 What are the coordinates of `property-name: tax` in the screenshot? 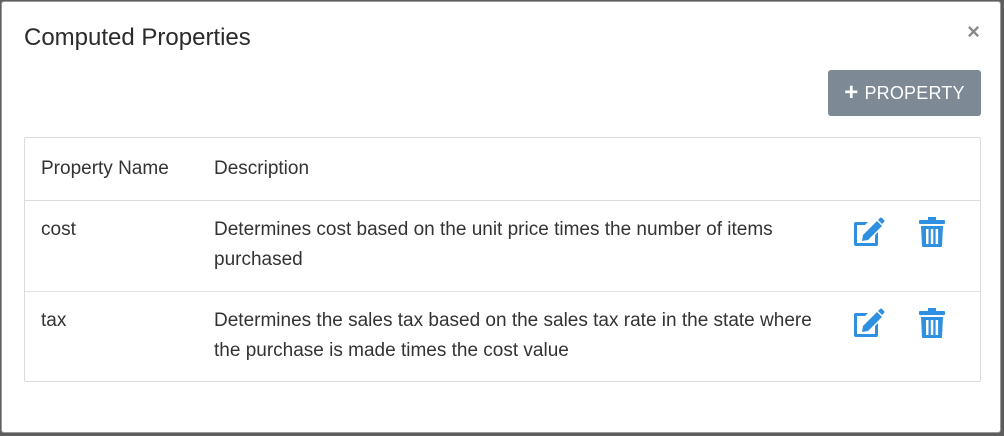 It's located at (54, 320).